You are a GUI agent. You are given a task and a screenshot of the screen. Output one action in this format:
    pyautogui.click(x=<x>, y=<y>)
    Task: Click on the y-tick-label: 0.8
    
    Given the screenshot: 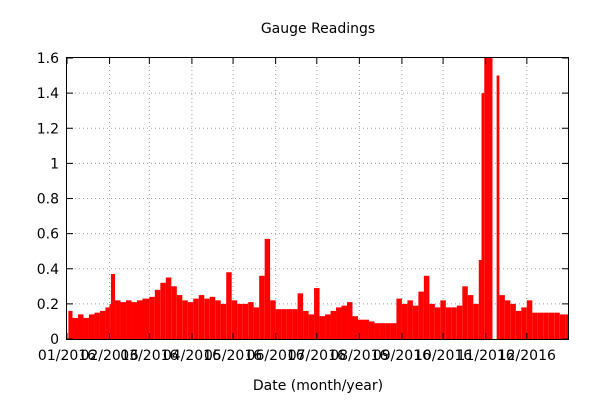 What is the action you would take?
    pyautogui.click(x=48, y=200)
    